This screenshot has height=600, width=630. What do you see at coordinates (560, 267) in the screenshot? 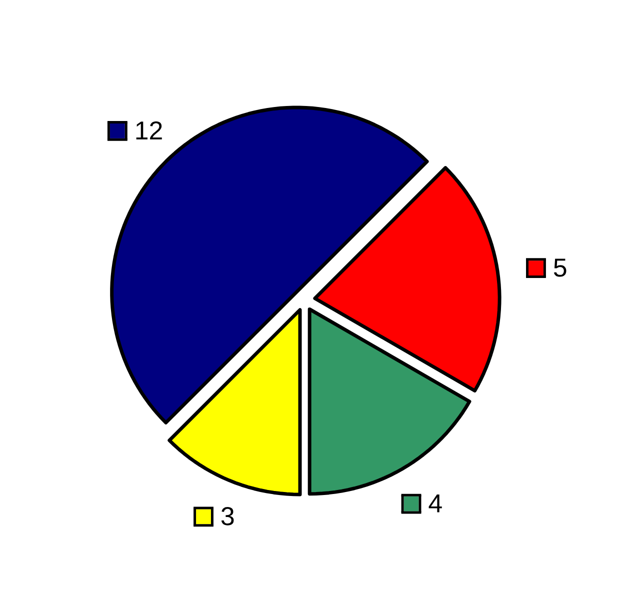
I see `data-label: 5` at bounding box center [560, 267].